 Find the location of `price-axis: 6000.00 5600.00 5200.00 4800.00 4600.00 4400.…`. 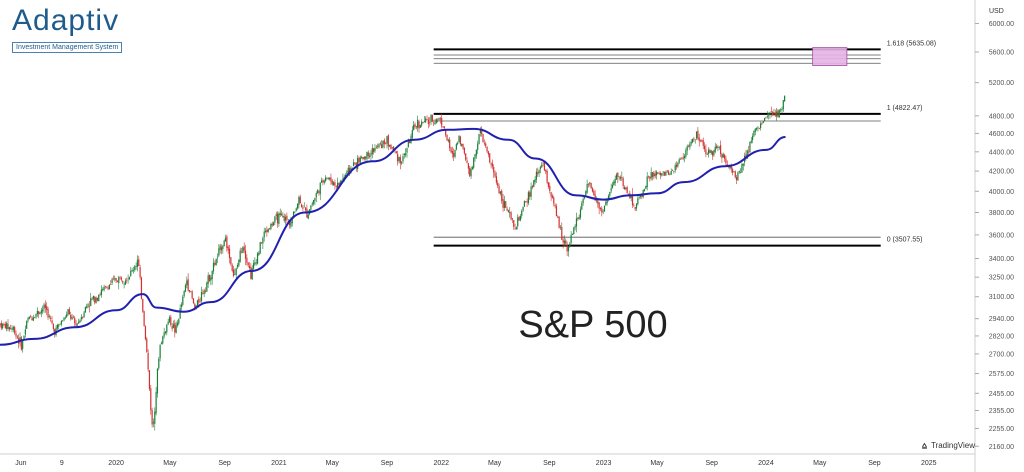

price-axis: 6000.00 5600.00 5200.00 4800.00 4600.00 4400.… is located at coordinates (994, 236).